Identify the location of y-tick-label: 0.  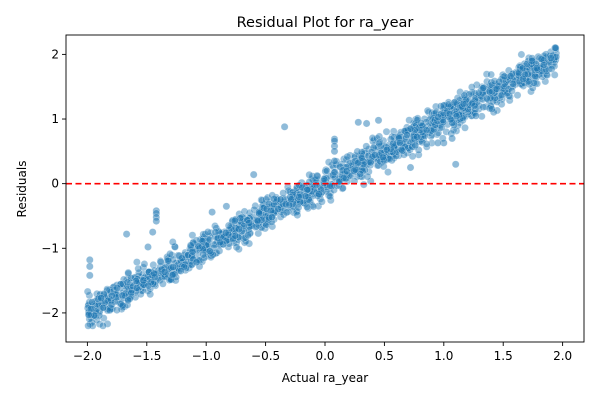
(55, 184).